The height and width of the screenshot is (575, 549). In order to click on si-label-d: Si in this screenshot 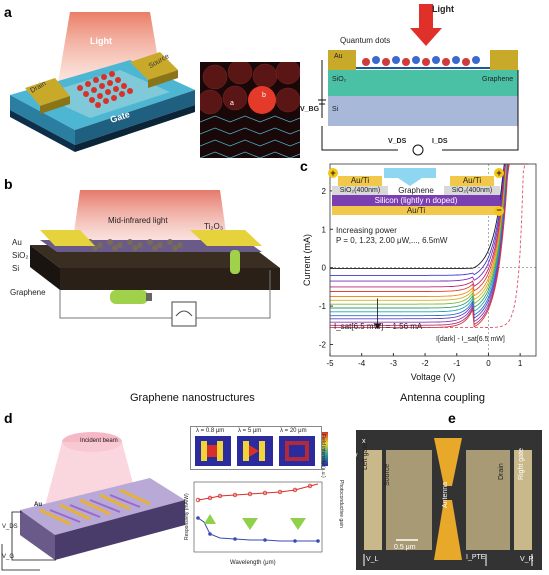, I will do `click(173, 543)`.